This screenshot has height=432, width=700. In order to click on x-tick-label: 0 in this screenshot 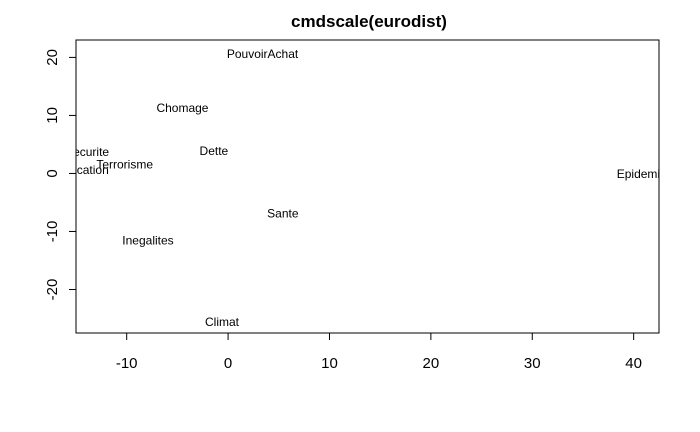, I will do `click(228, 363)`.